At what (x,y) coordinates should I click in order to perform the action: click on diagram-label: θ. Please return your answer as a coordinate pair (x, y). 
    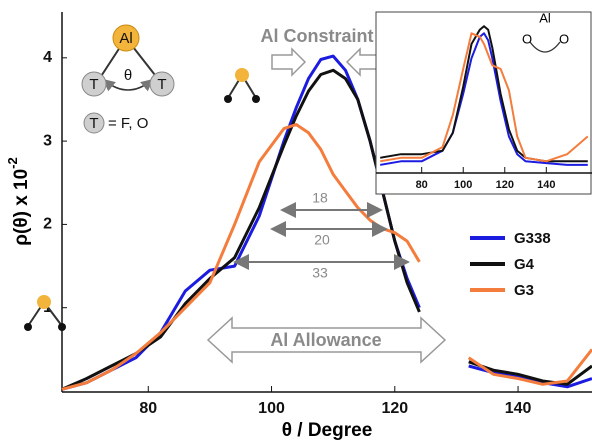
    Looking at the image, I should click on (128, 75).